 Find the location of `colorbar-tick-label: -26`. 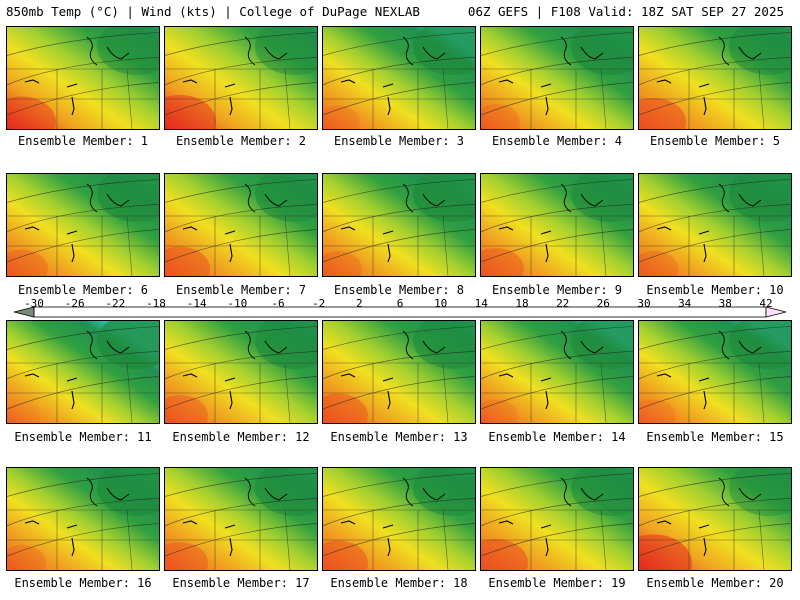

colorbar-tick-label: -26 is located at coordinates (74, 303).